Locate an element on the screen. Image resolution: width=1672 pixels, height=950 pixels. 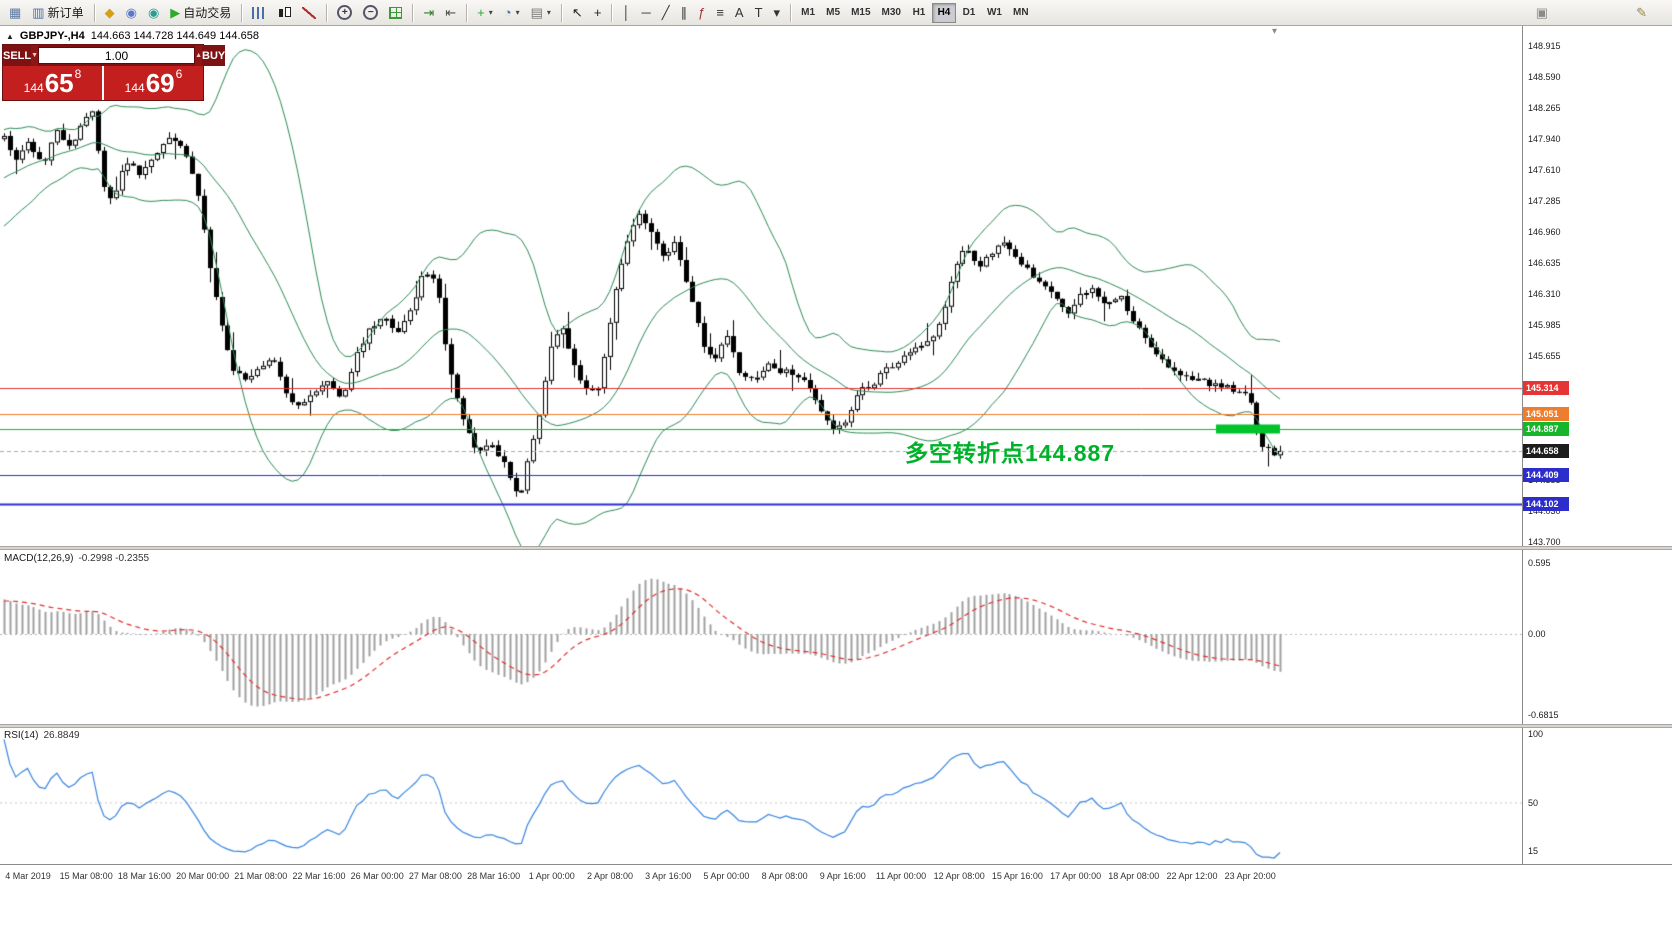
notes-icon: ✎ is located at coordinates (1641, 13).